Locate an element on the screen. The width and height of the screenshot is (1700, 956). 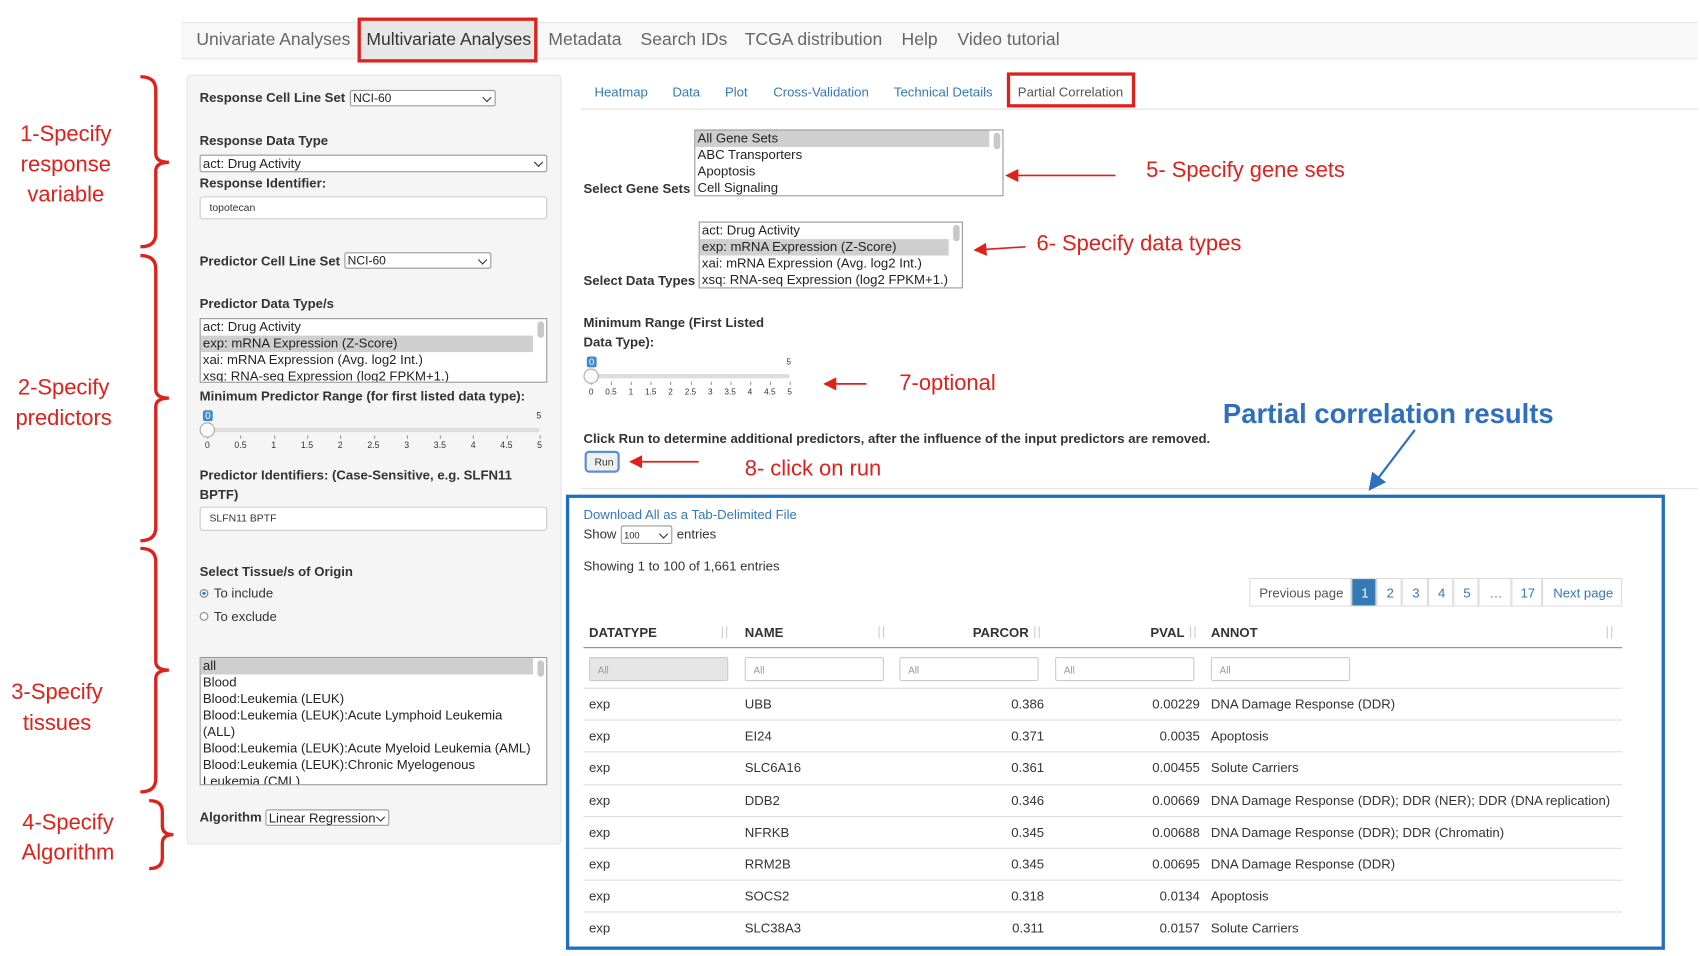
label: Select Data Types is located at coordinates (639, 281).